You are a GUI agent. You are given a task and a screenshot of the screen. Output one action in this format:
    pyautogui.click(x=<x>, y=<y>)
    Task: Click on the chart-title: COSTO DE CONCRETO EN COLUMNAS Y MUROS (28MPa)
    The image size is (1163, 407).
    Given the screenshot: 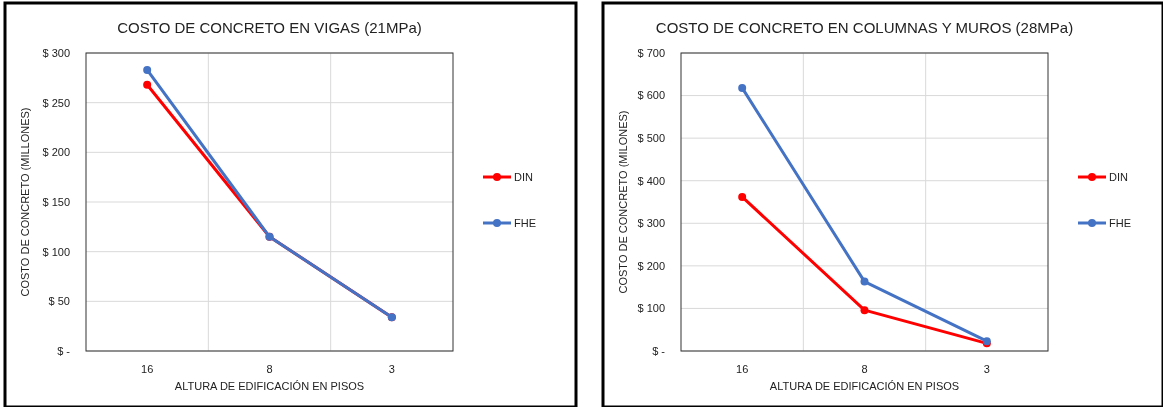 What is the action you would take?
    pyautogui.click(x=864, y=27)
    